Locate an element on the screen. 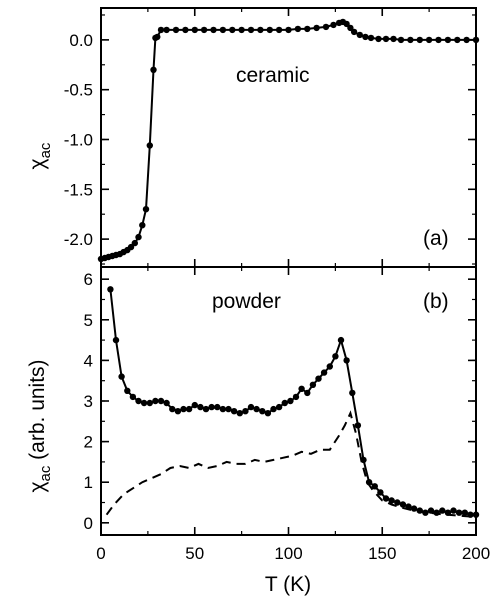 This screenshot has height=600, width=502. panel-a-annotation: ceramic is located at coordinates (273, 75).